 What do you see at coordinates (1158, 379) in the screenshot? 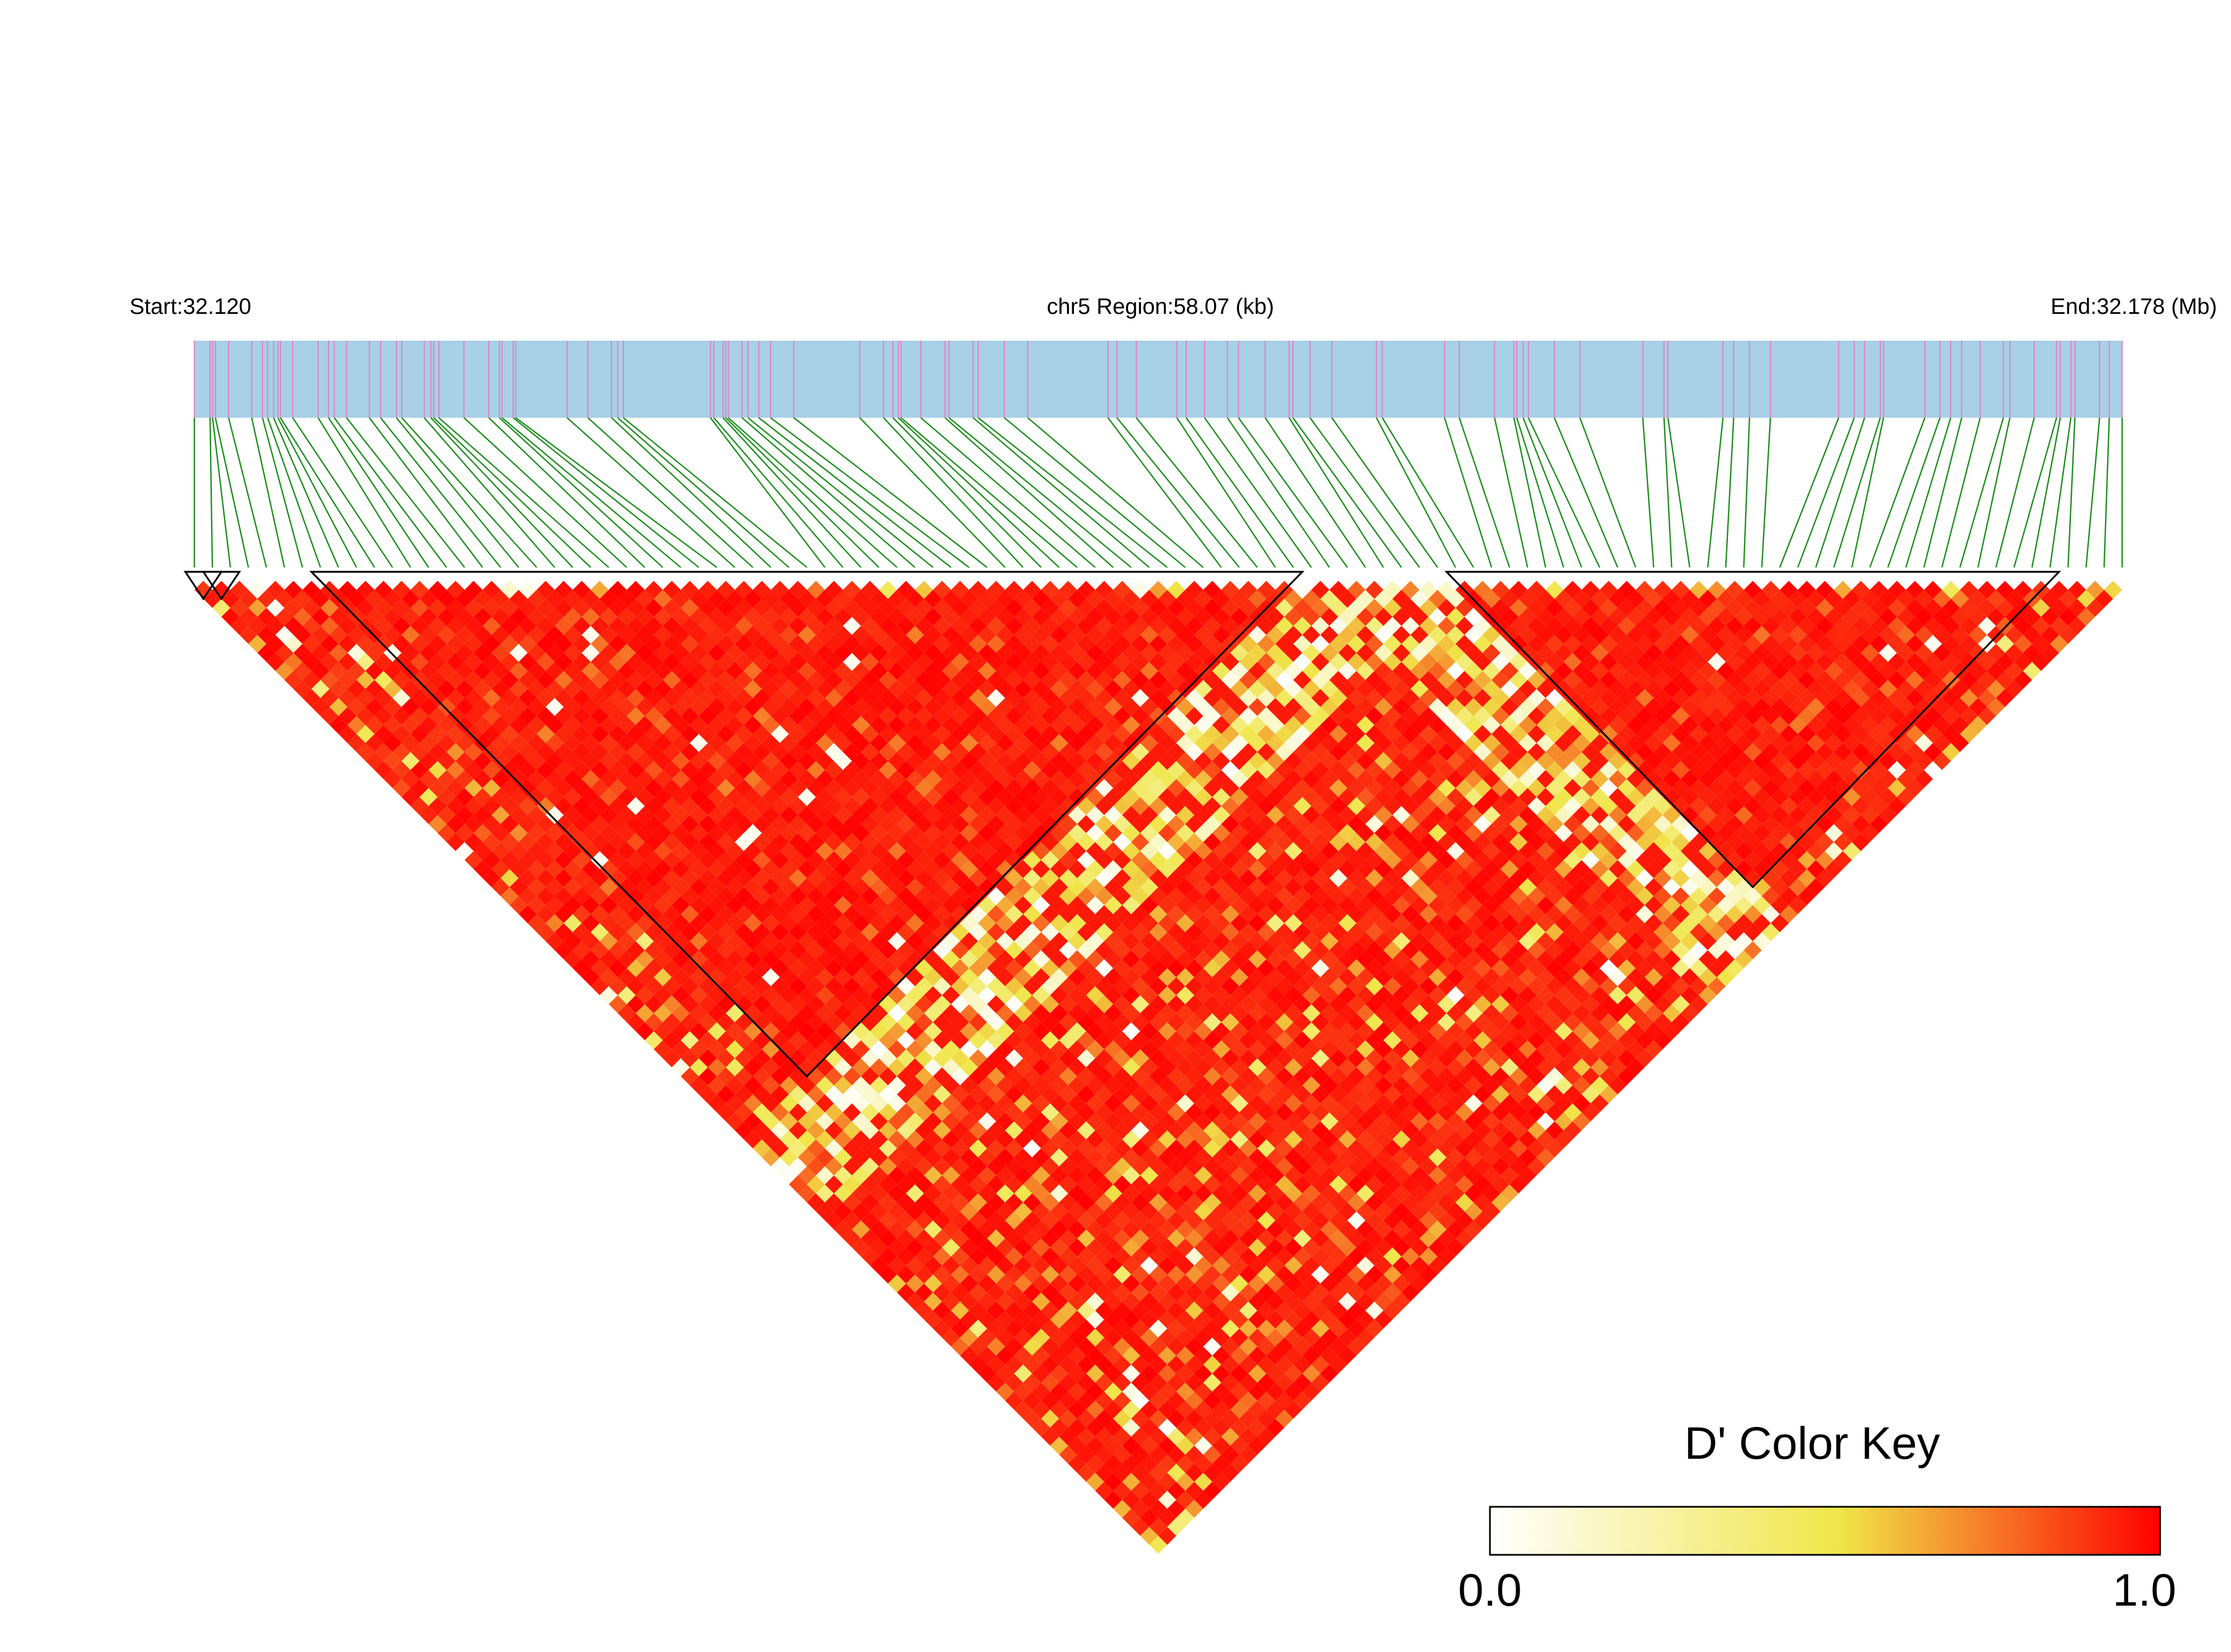
I see `genome-track` at bounding box center [1158, 379].